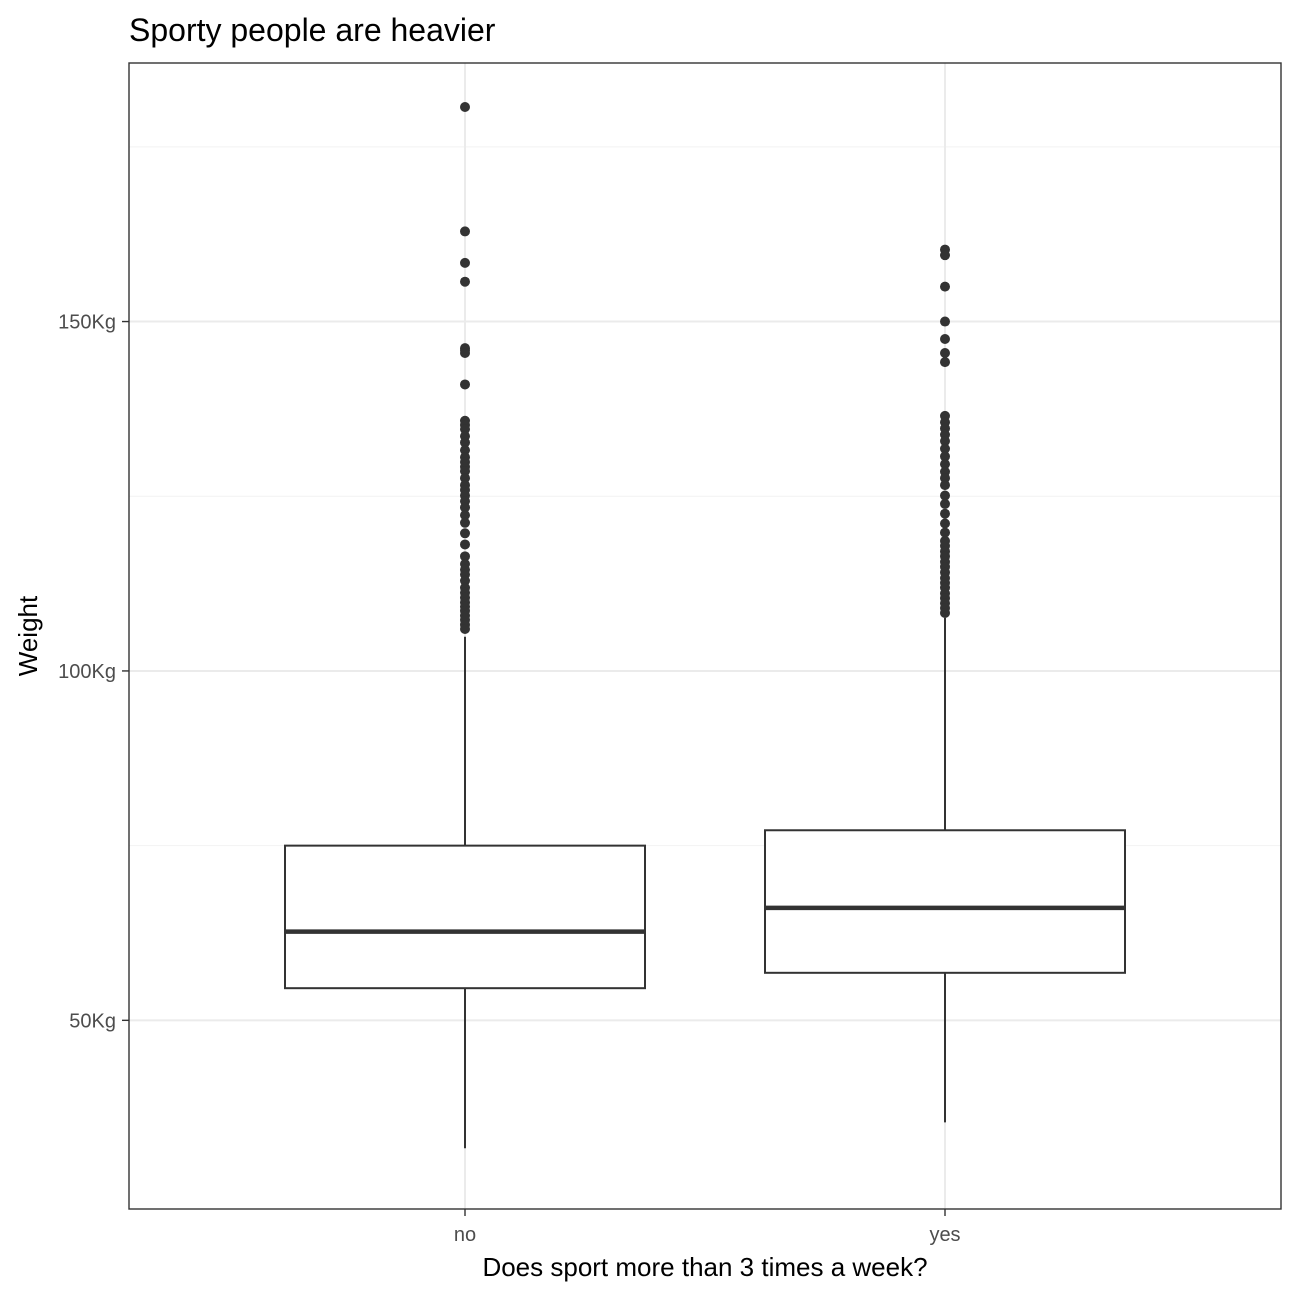 This screenshot has height=1296, width=1296. Describe the element at coordinates (92, 1021) in the screenshot. I see `y-tick-label: 50Kg` at that location.